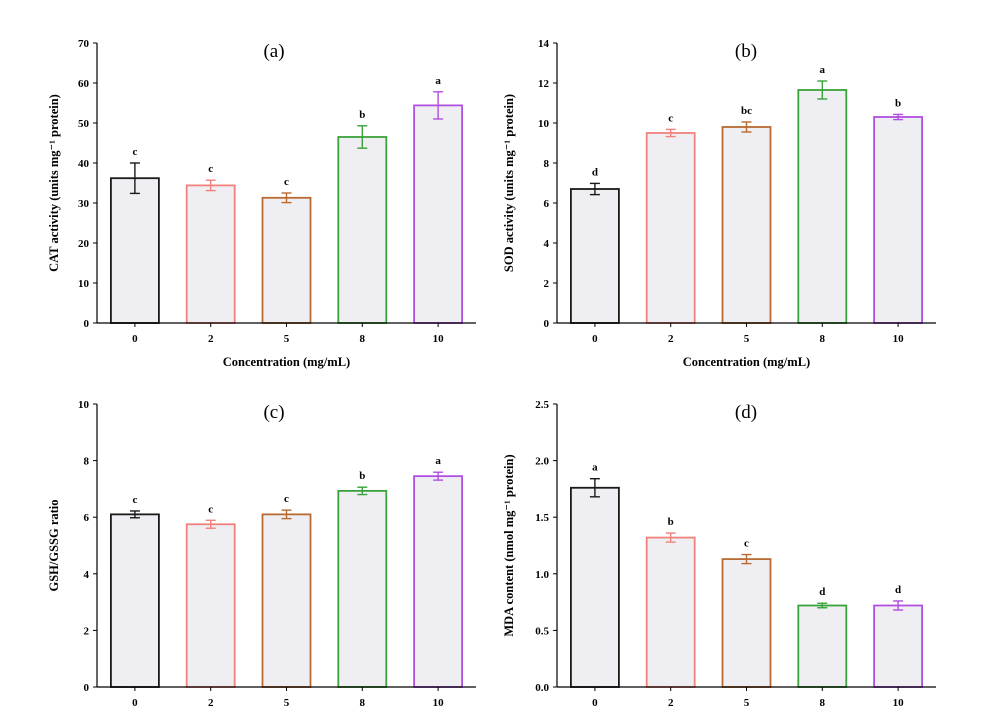 Image resolution: width=990 pixels, height=727 pixels. I want to click on y-tick-label: 30, so click(84, 204).